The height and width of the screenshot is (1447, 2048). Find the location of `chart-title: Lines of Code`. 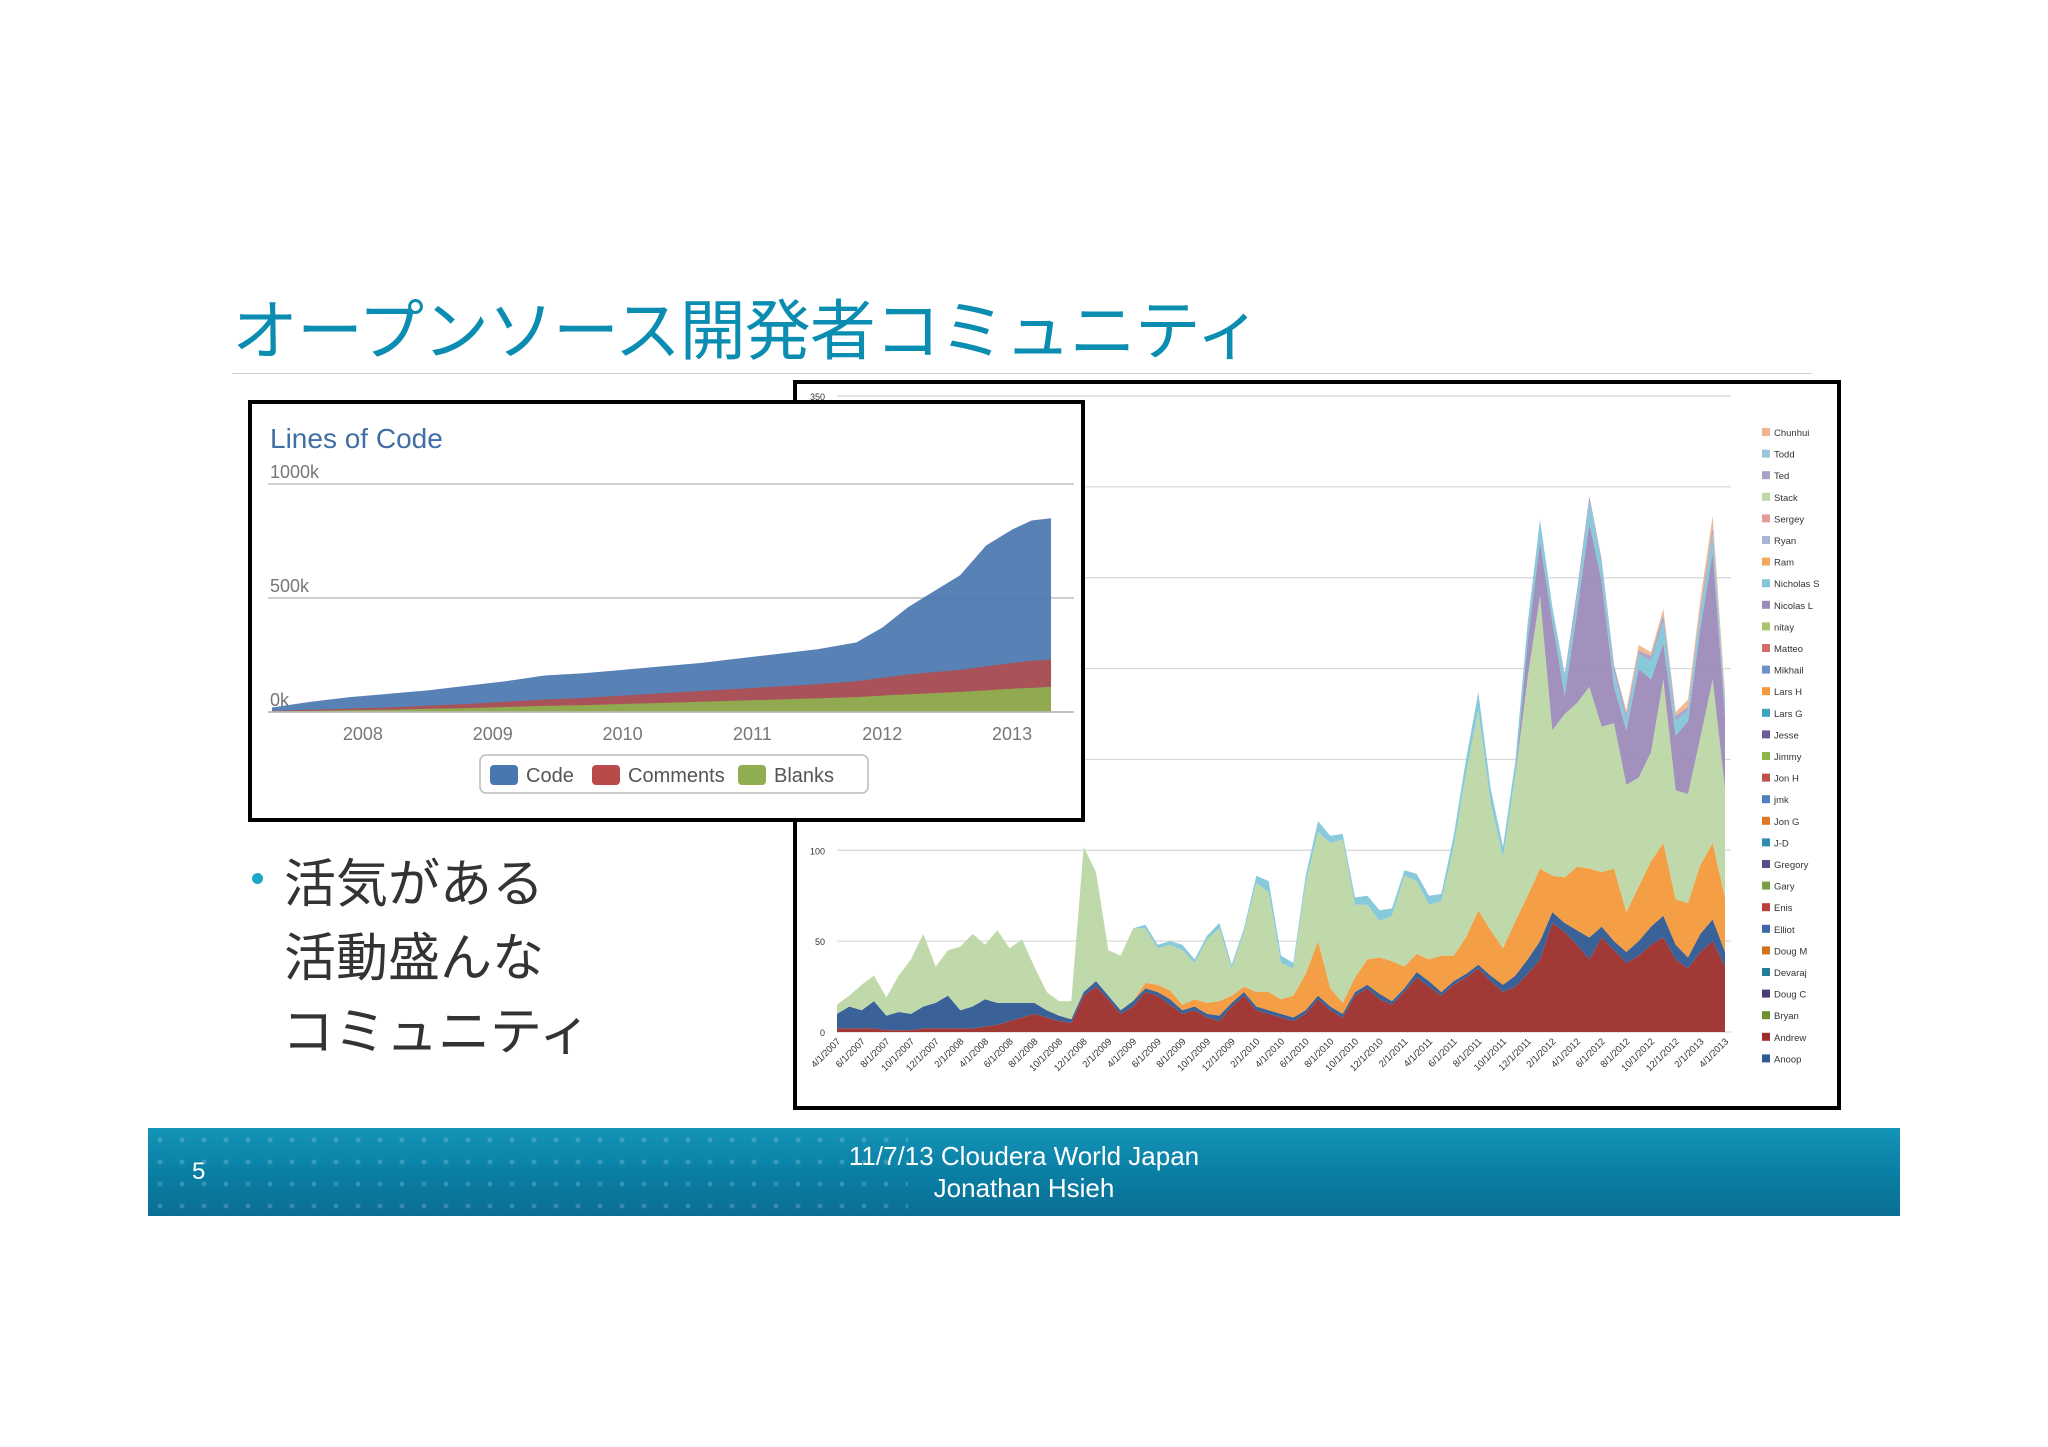

chart-title: Lines of Code is located at coordinates (356, 438).